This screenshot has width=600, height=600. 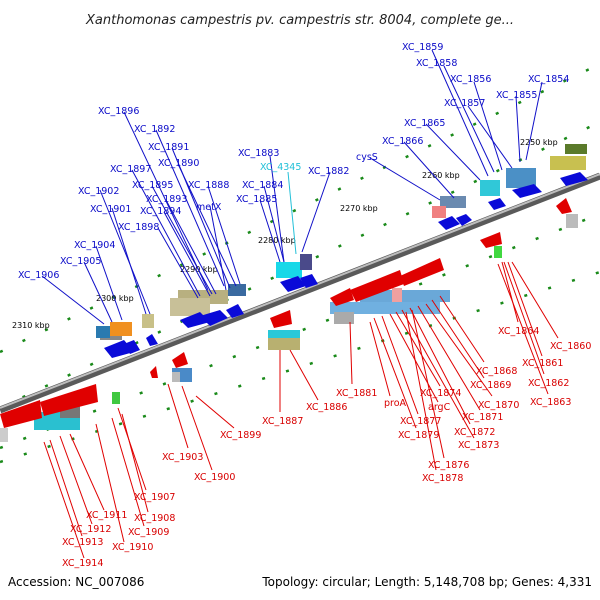 I want to click on gene-label: XC_1890, so click(x=178, y=163).